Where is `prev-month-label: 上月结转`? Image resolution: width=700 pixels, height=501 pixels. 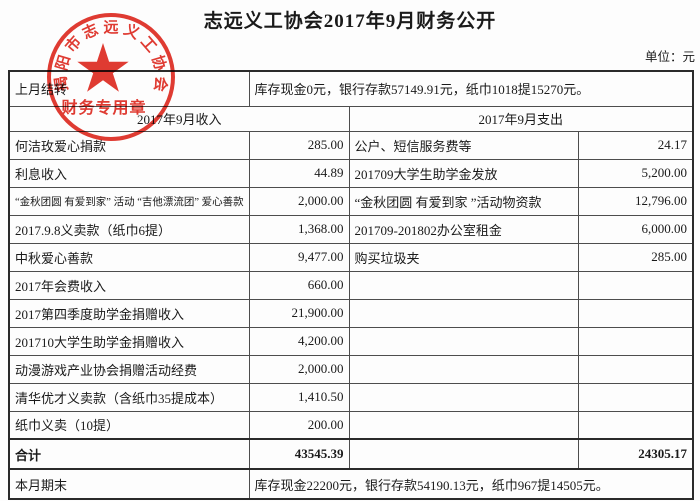
prev-month-label: 上月结转 is located at coordinates (129, 88).